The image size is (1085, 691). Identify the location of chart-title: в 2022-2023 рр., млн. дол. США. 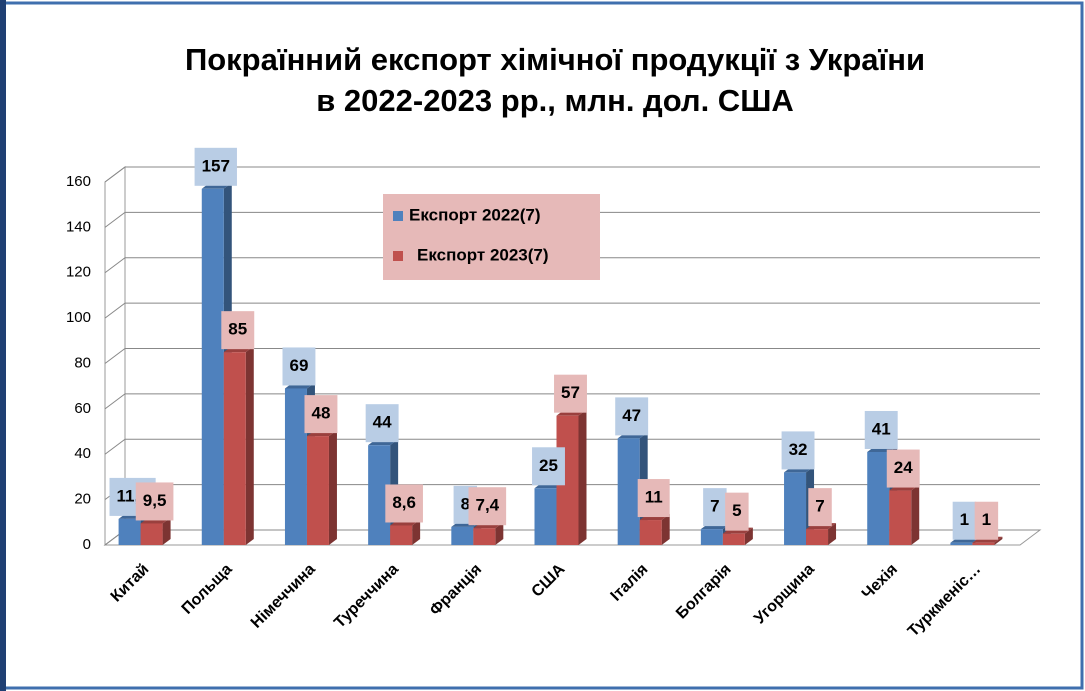
(555, 100).